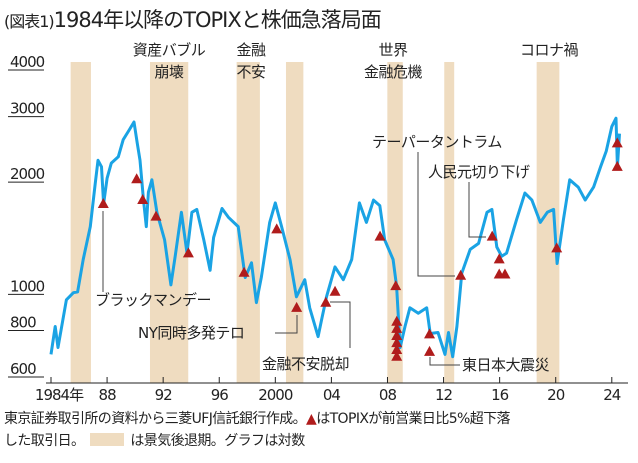  Describe the element at coordinates (29, 21) in the screenshot. I see `figure-number: (図表1)` at that location.